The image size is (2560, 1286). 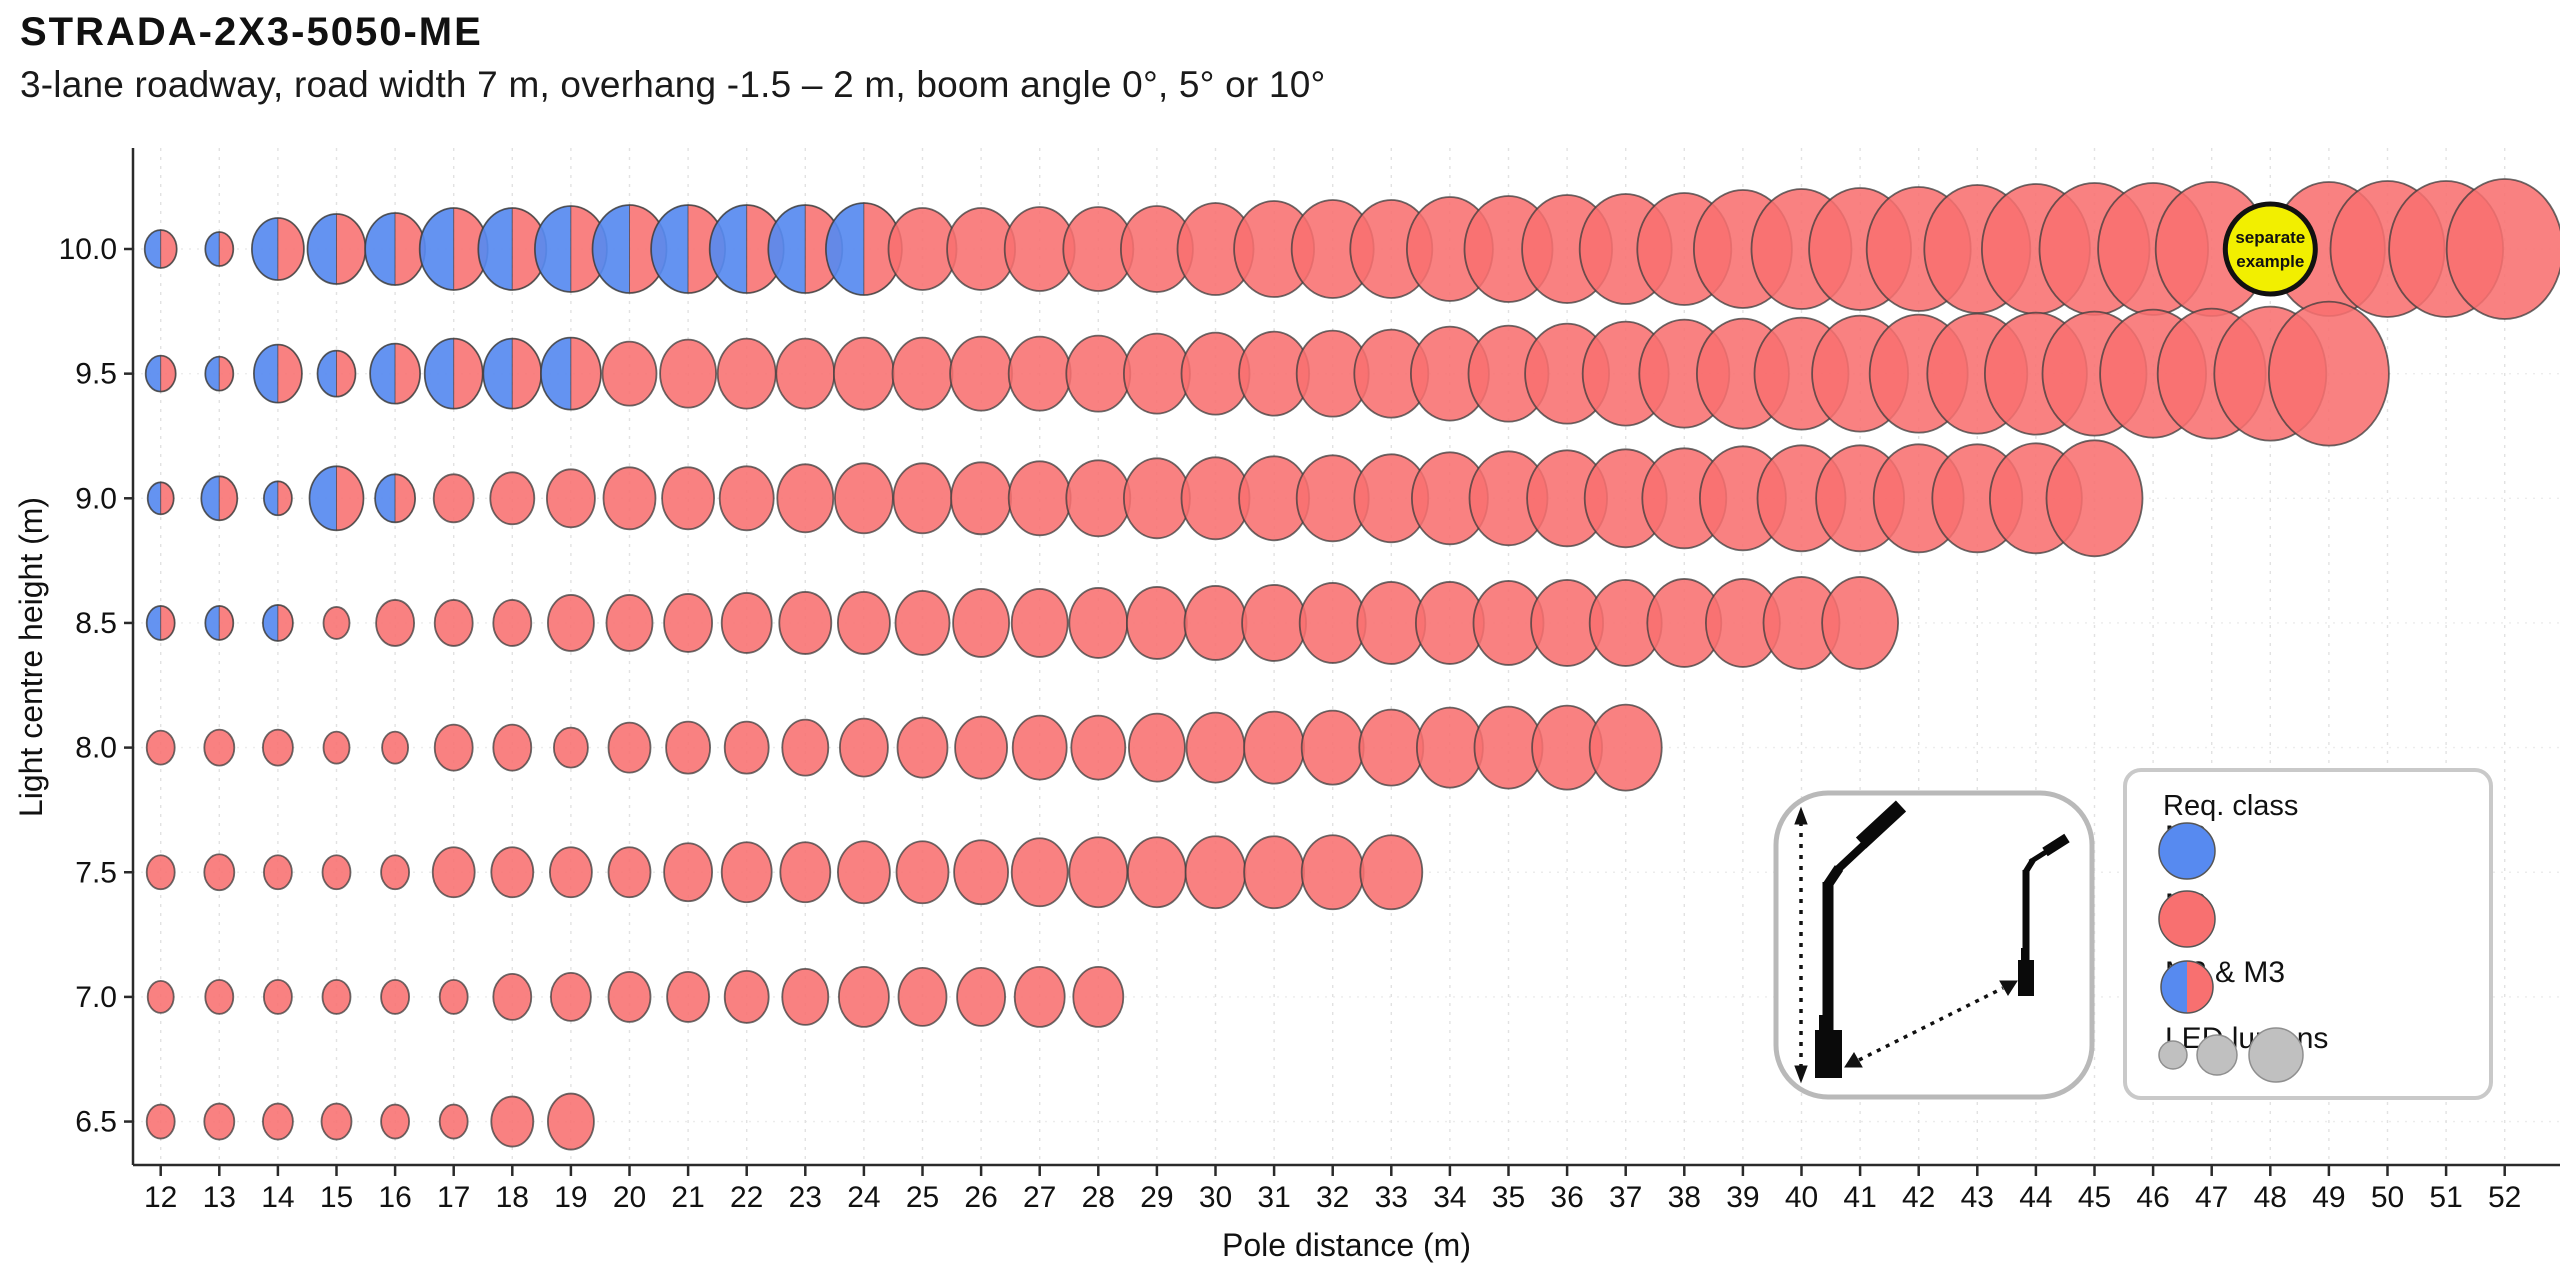 What do you see at coordinates (2270, 237) in the screenshot?
I see `separate-example-label-line1: separate` at bounding box center [2270, 237].